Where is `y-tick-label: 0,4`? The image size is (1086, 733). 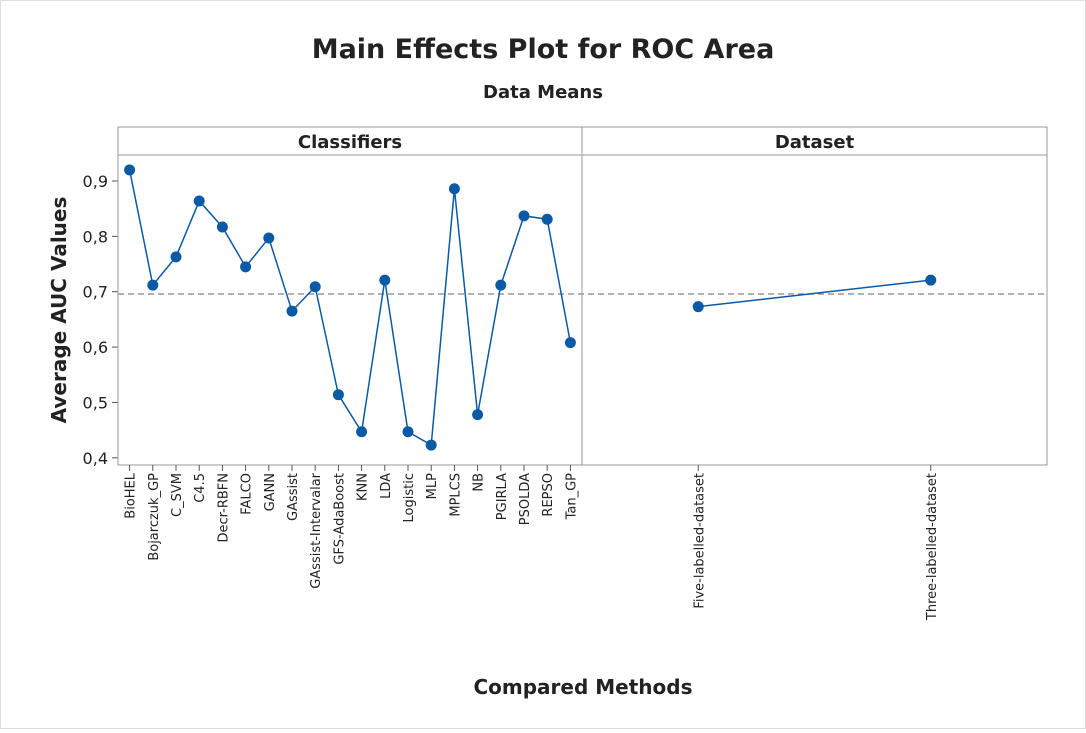 y-tick-label: 0,4 is located at coordinates (95, 458).